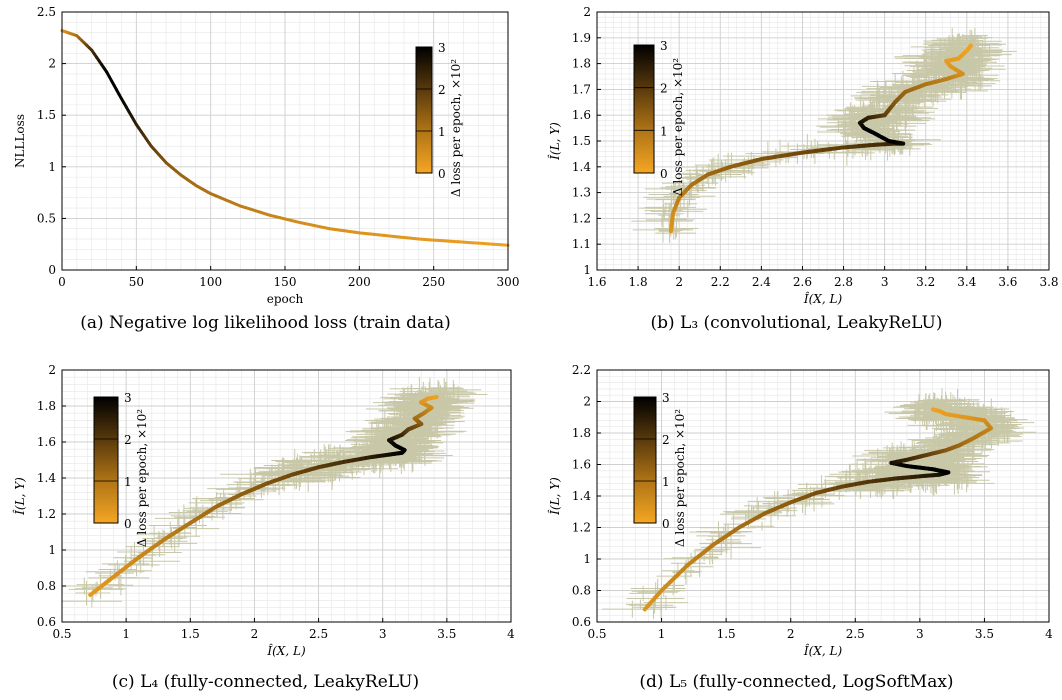 The image size is (1062, 700). Describe the element at coordinates (581, 89) in the screenshot. I see `y-tick-label: 1.7` at that location.